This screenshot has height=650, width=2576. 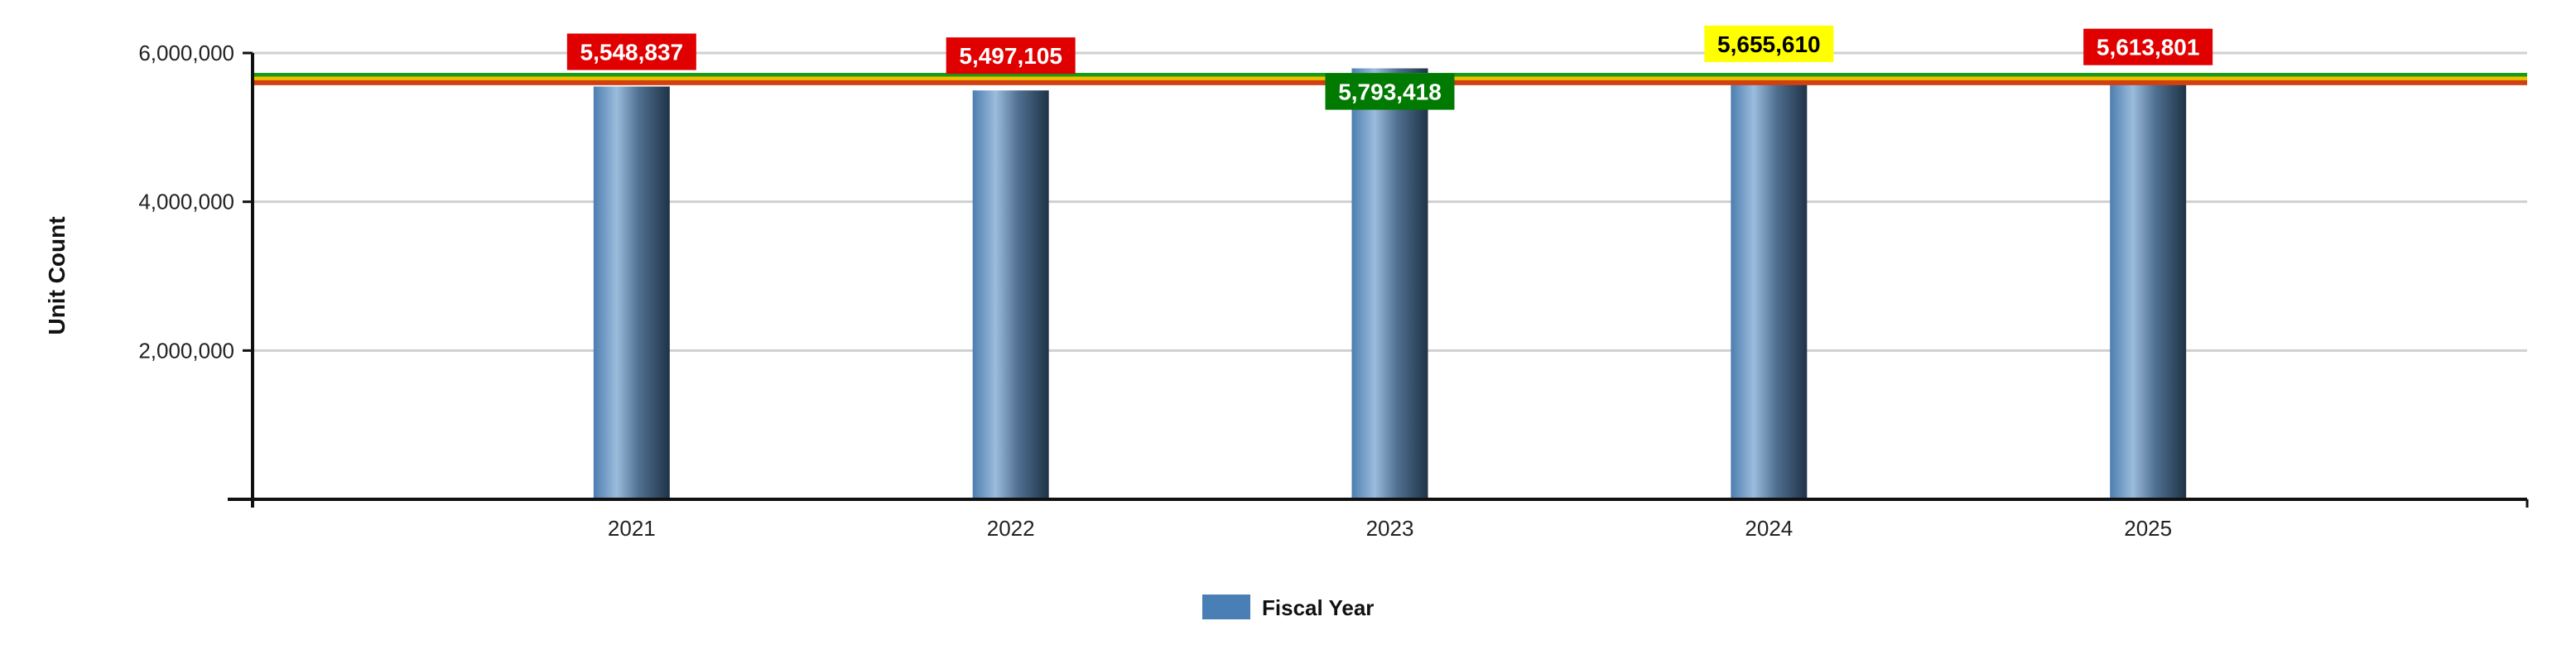 What do you see at coordinates (1011, 528) in the screenshot?
I see `x-tick-label-2022: 2022` at bounding box center [1011, 528].